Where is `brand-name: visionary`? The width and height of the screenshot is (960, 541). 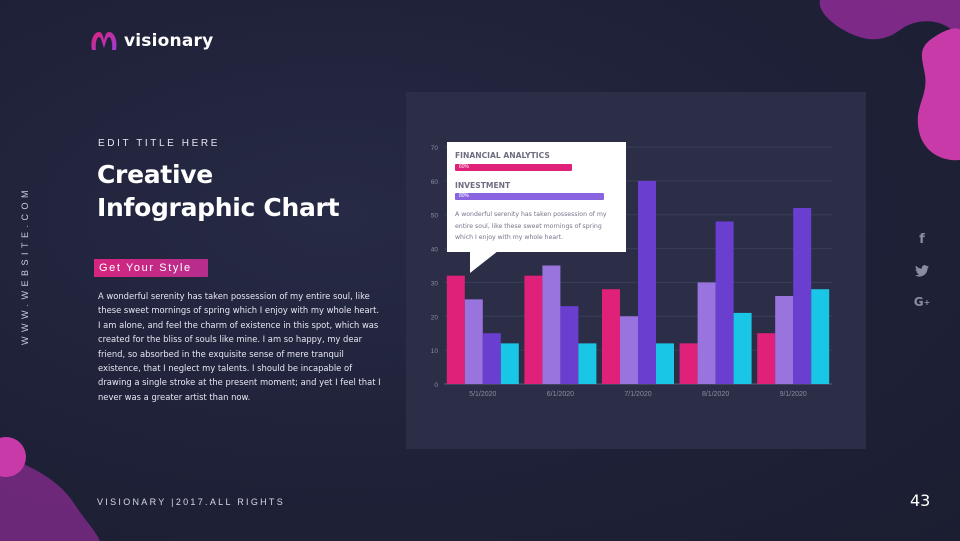
brand-name: visionary is located at coordinates (169, 41).